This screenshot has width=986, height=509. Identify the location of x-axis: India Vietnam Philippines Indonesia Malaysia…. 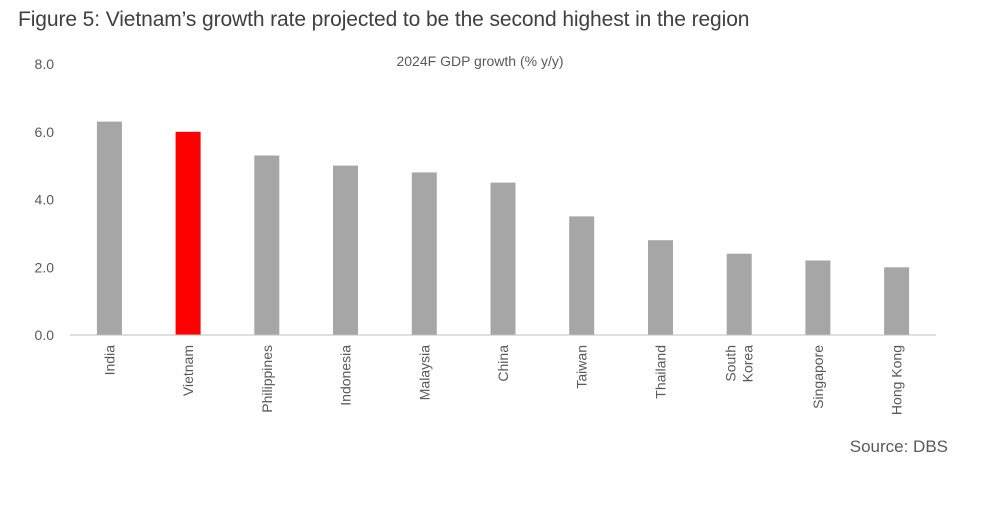
(502, 380).